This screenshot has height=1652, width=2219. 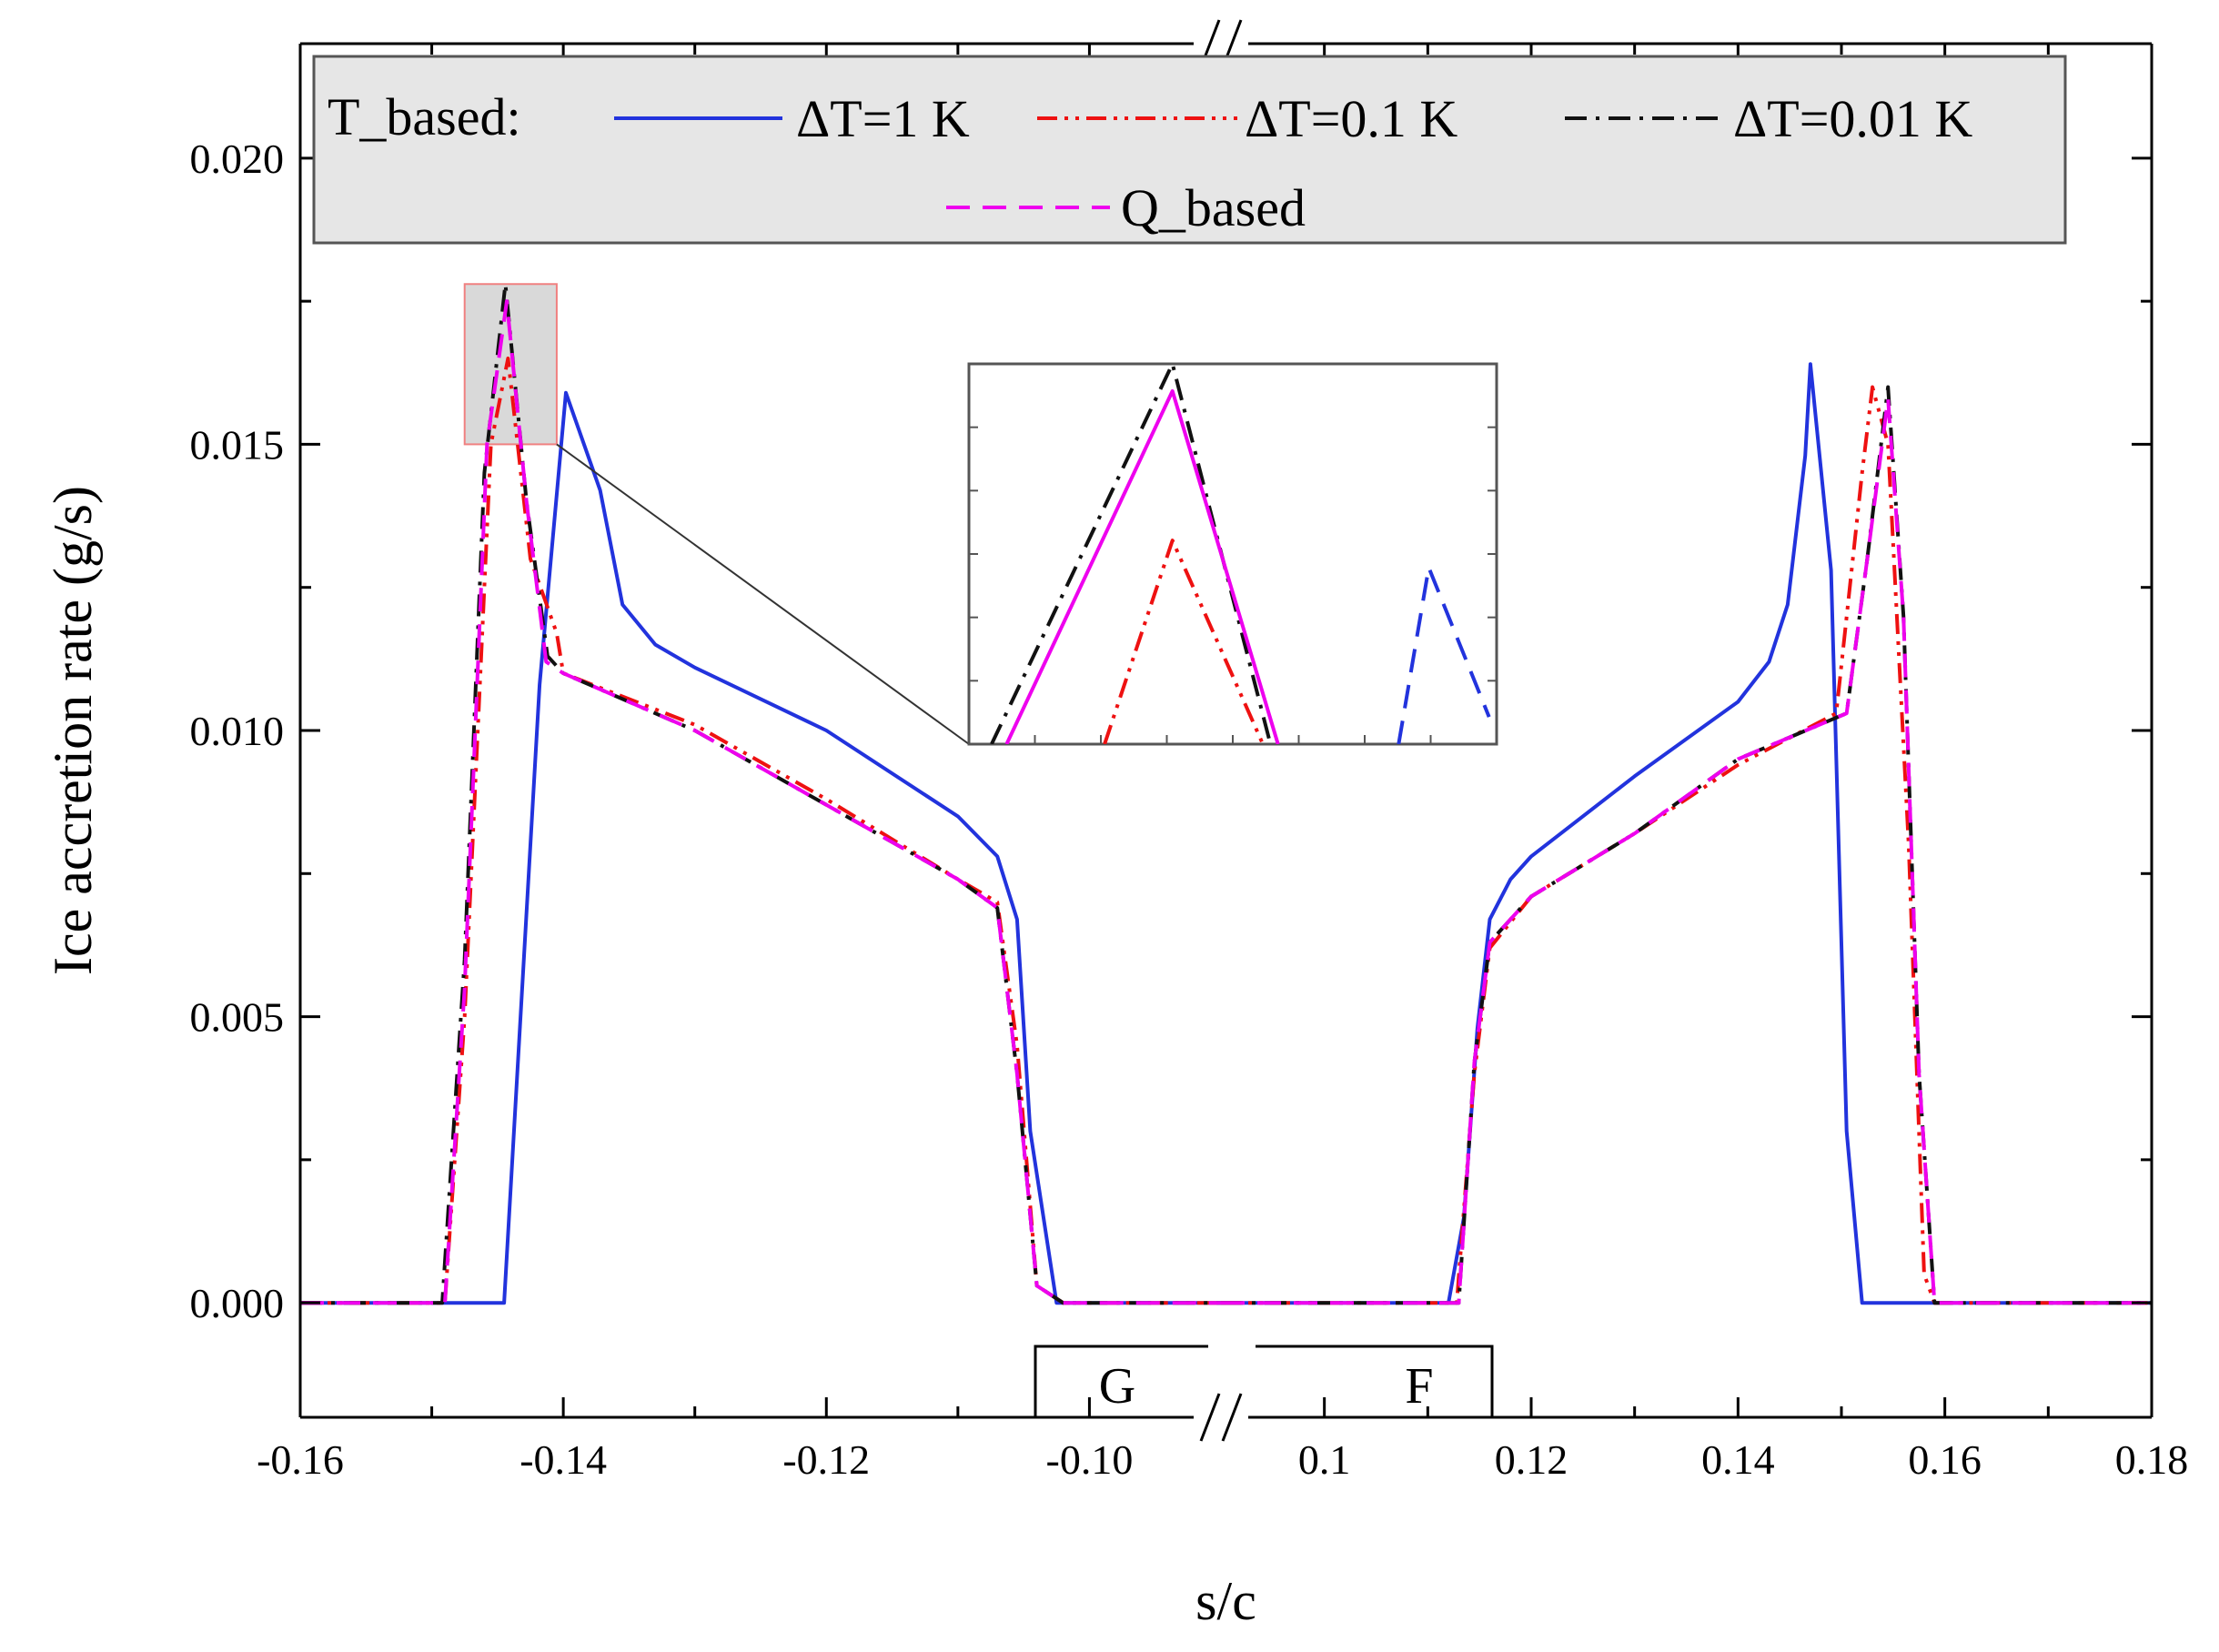 I want to click on region-box-g, so click(x=1121, y=1381).